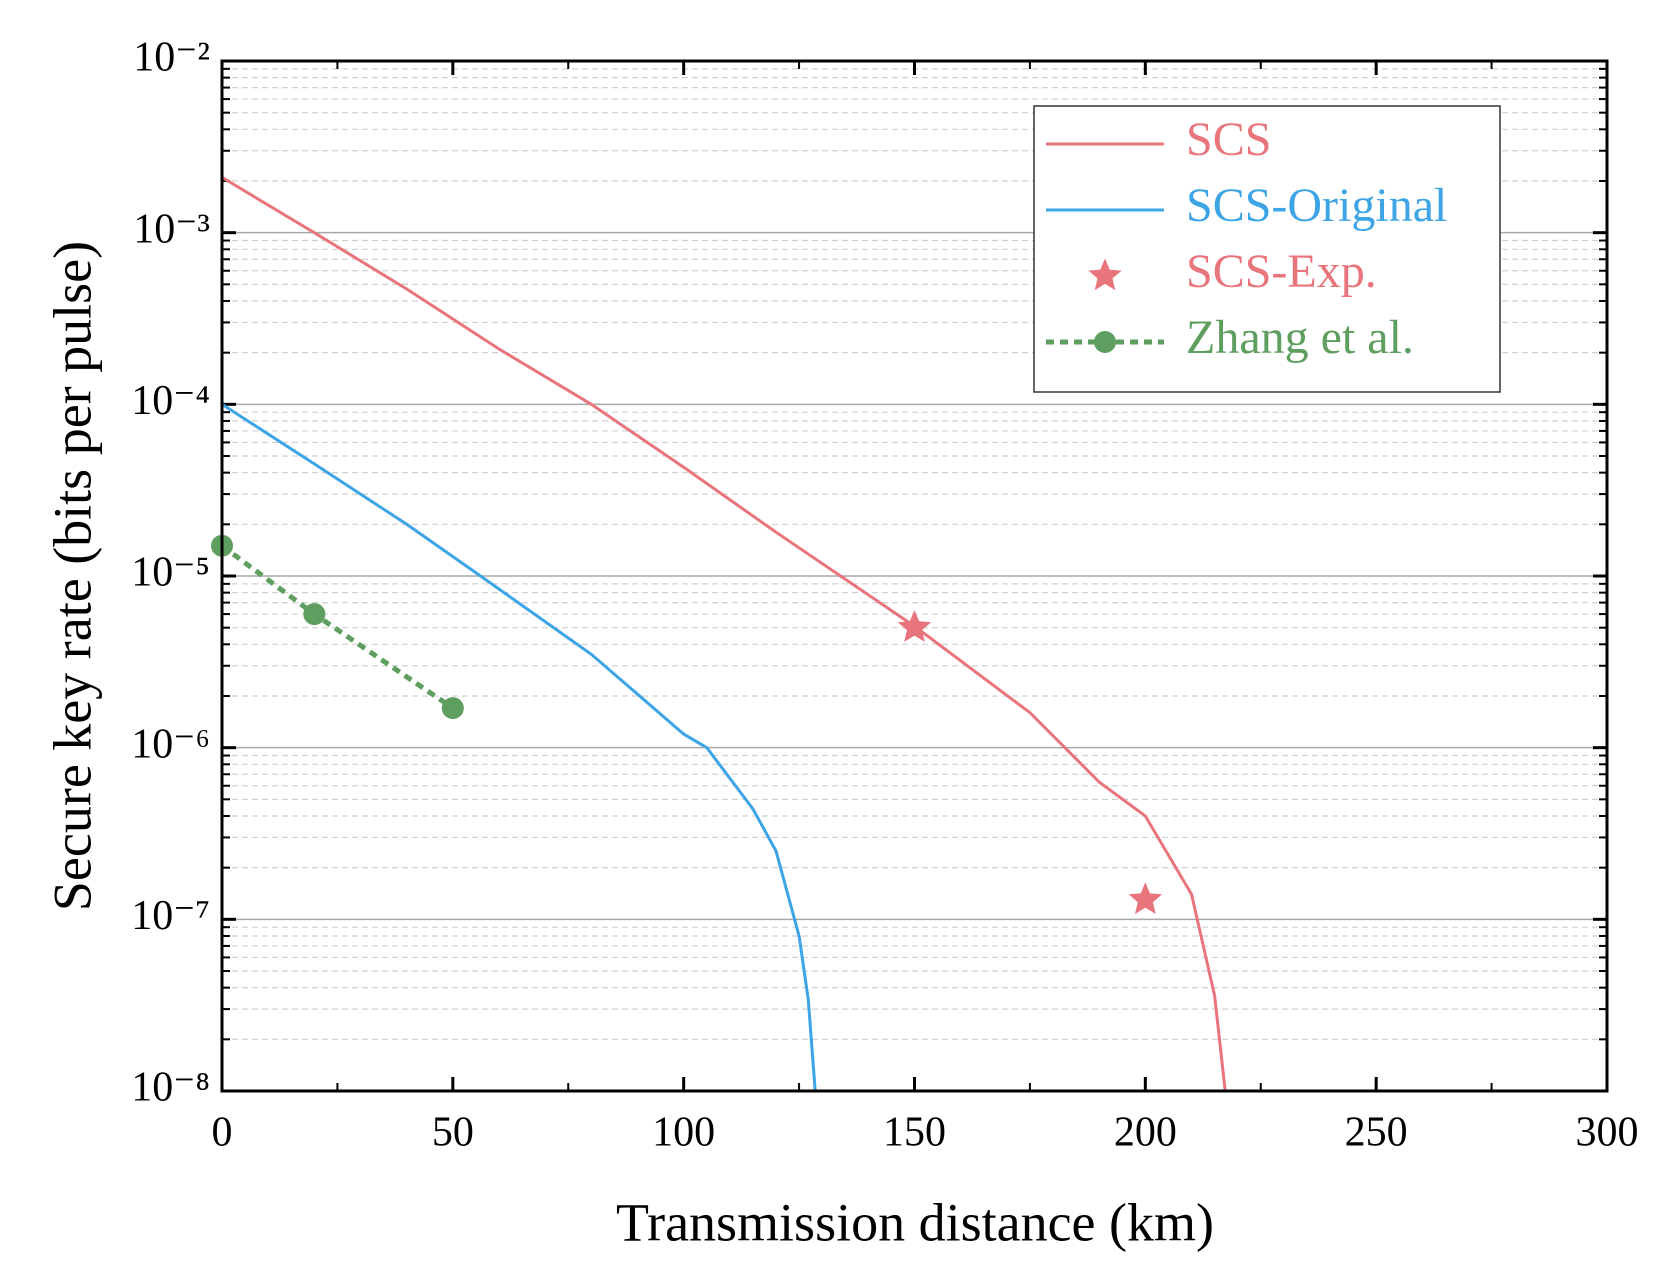  Describe the element at coordinates (72, 576) in the screenshot. I see `y-axis-label: Secure key rate (bits per pulse)` at that location.